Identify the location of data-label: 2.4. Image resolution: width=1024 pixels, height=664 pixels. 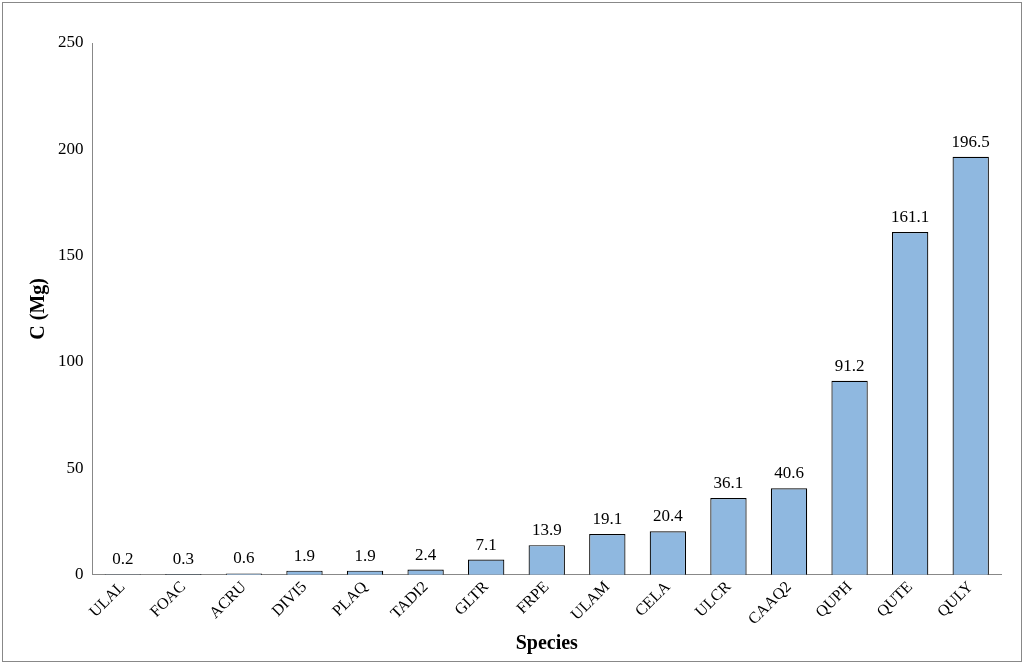
(425, 554).